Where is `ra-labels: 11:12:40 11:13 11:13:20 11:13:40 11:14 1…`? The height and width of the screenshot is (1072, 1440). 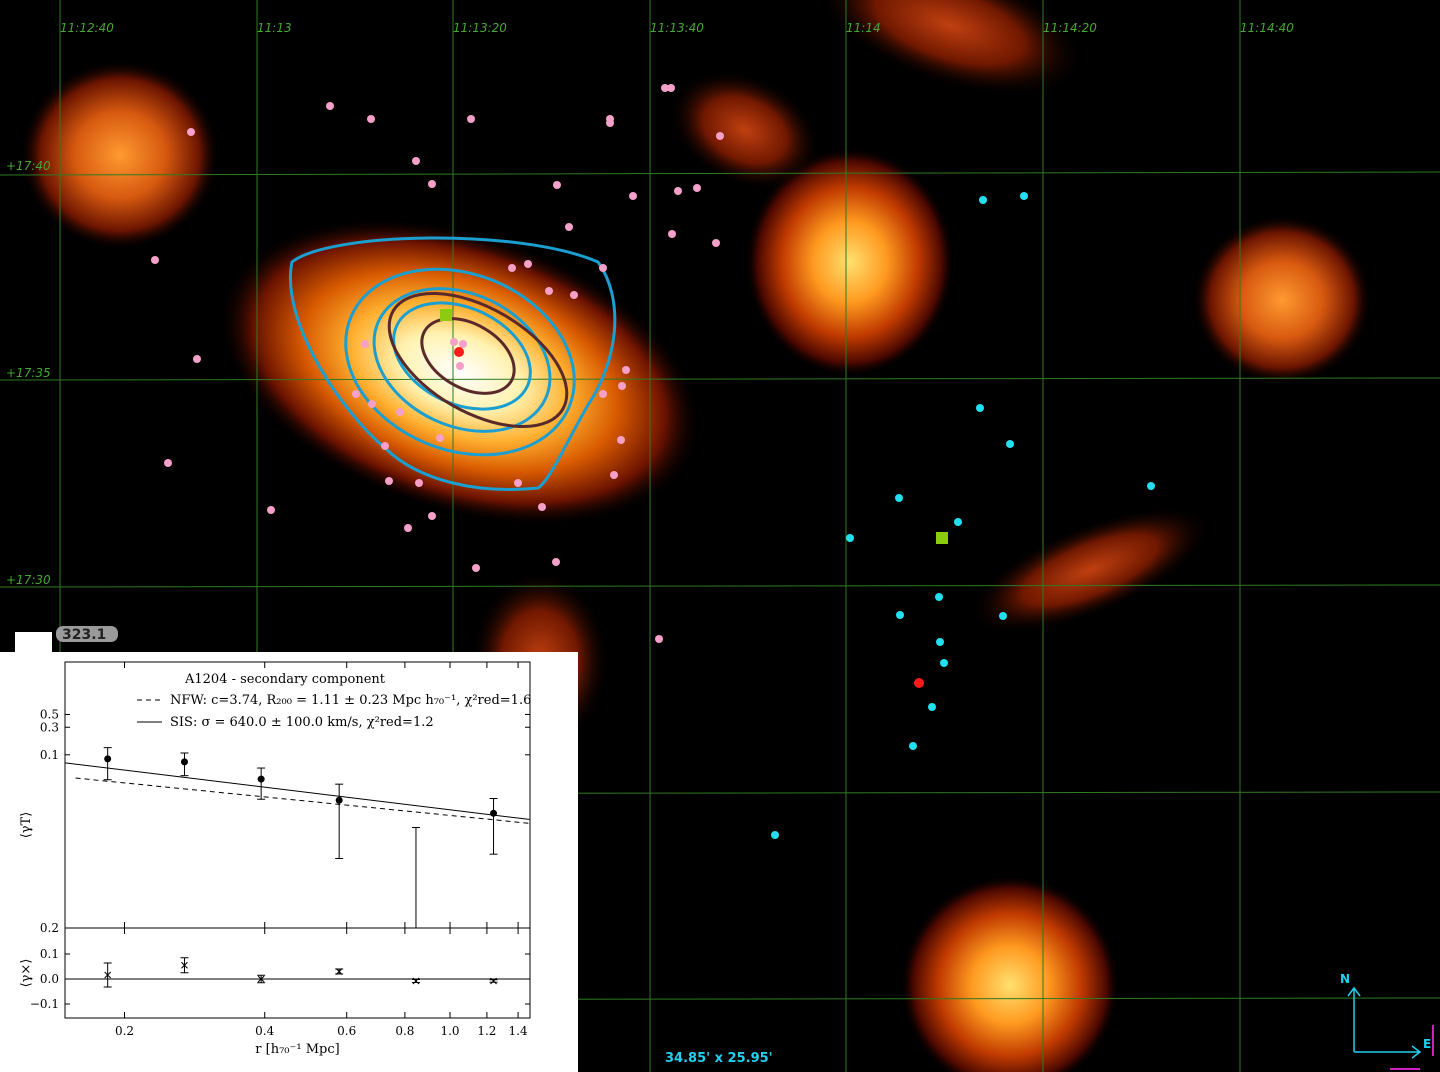
ra-labels: 11:12:40 11:13 11:13:20 11:13:40 11:14 1… is located at coordinates (677, 28).